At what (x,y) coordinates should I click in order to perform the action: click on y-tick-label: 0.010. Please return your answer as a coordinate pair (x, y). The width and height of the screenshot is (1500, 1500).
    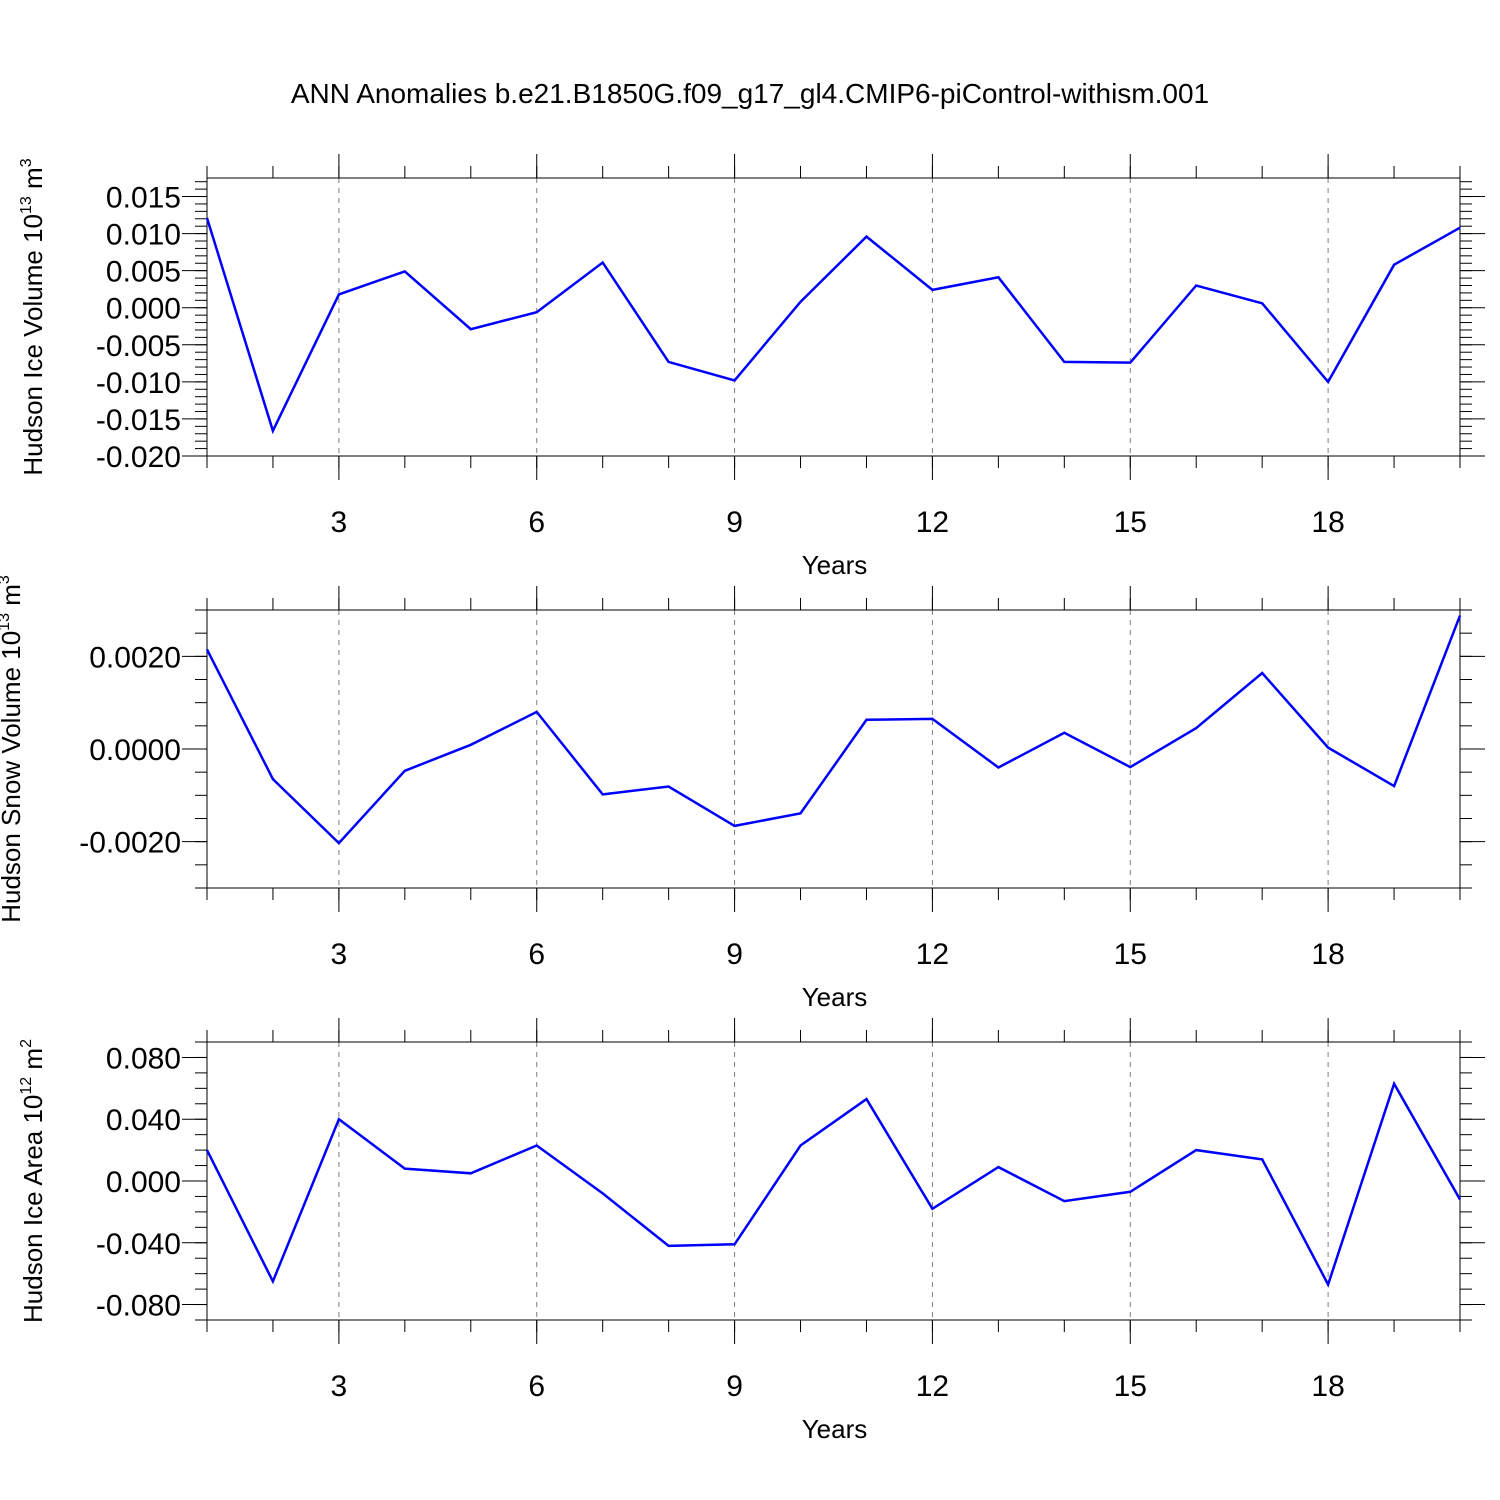
    Looking at the image, I should click on (143, 235).